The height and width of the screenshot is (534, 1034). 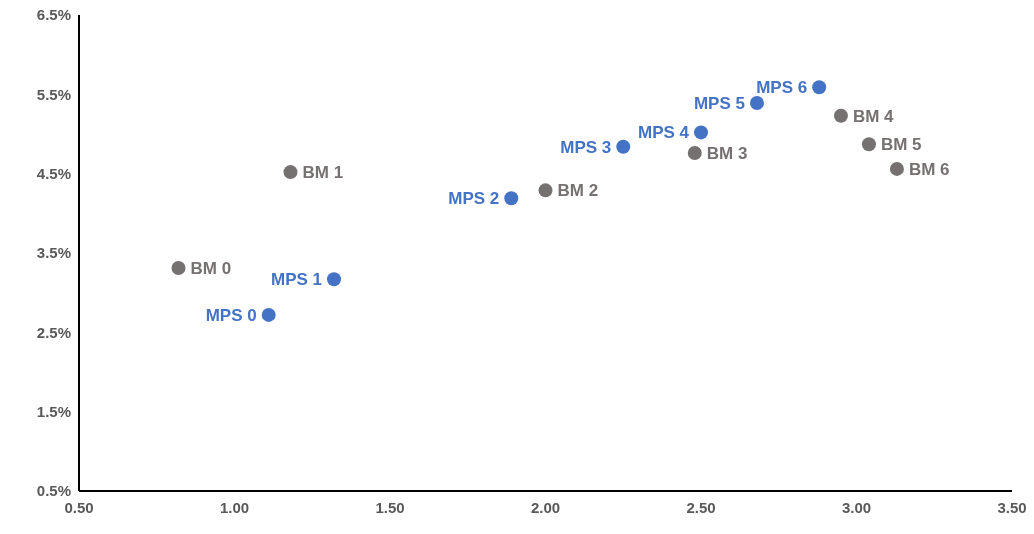 I want to click on annotation: BM 2, so click(x=578, y=191).